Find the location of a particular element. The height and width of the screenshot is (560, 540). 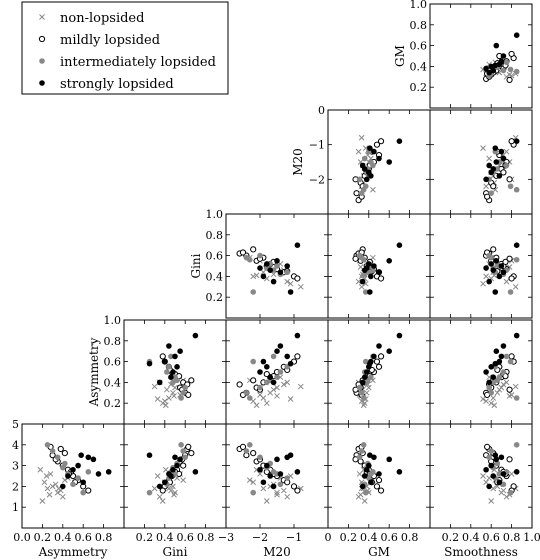

panel-m20-vs-gm: −2 −1 0 M20 is located at coordinates (361, 159).